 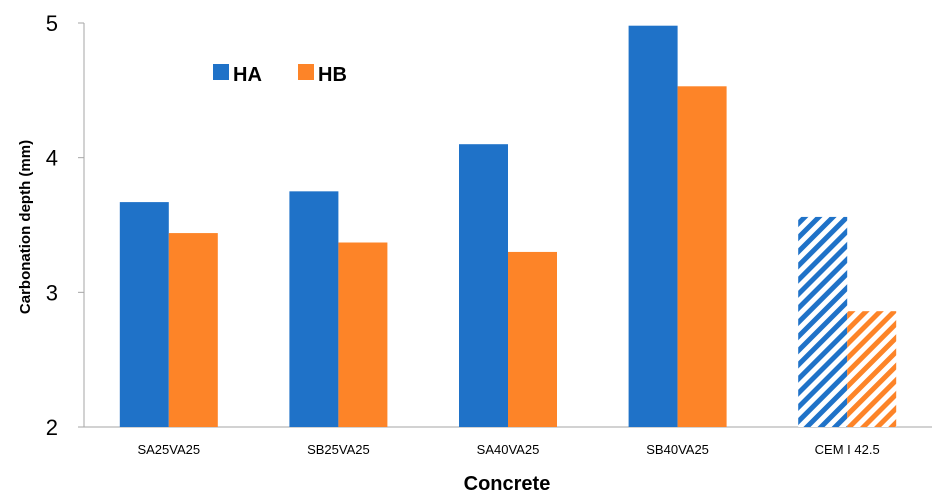 What do you see at coordinates (847, 449) in the screenshot?
I see `x-tick-label: CEM I 42.5` at bounding box center [847, 449].